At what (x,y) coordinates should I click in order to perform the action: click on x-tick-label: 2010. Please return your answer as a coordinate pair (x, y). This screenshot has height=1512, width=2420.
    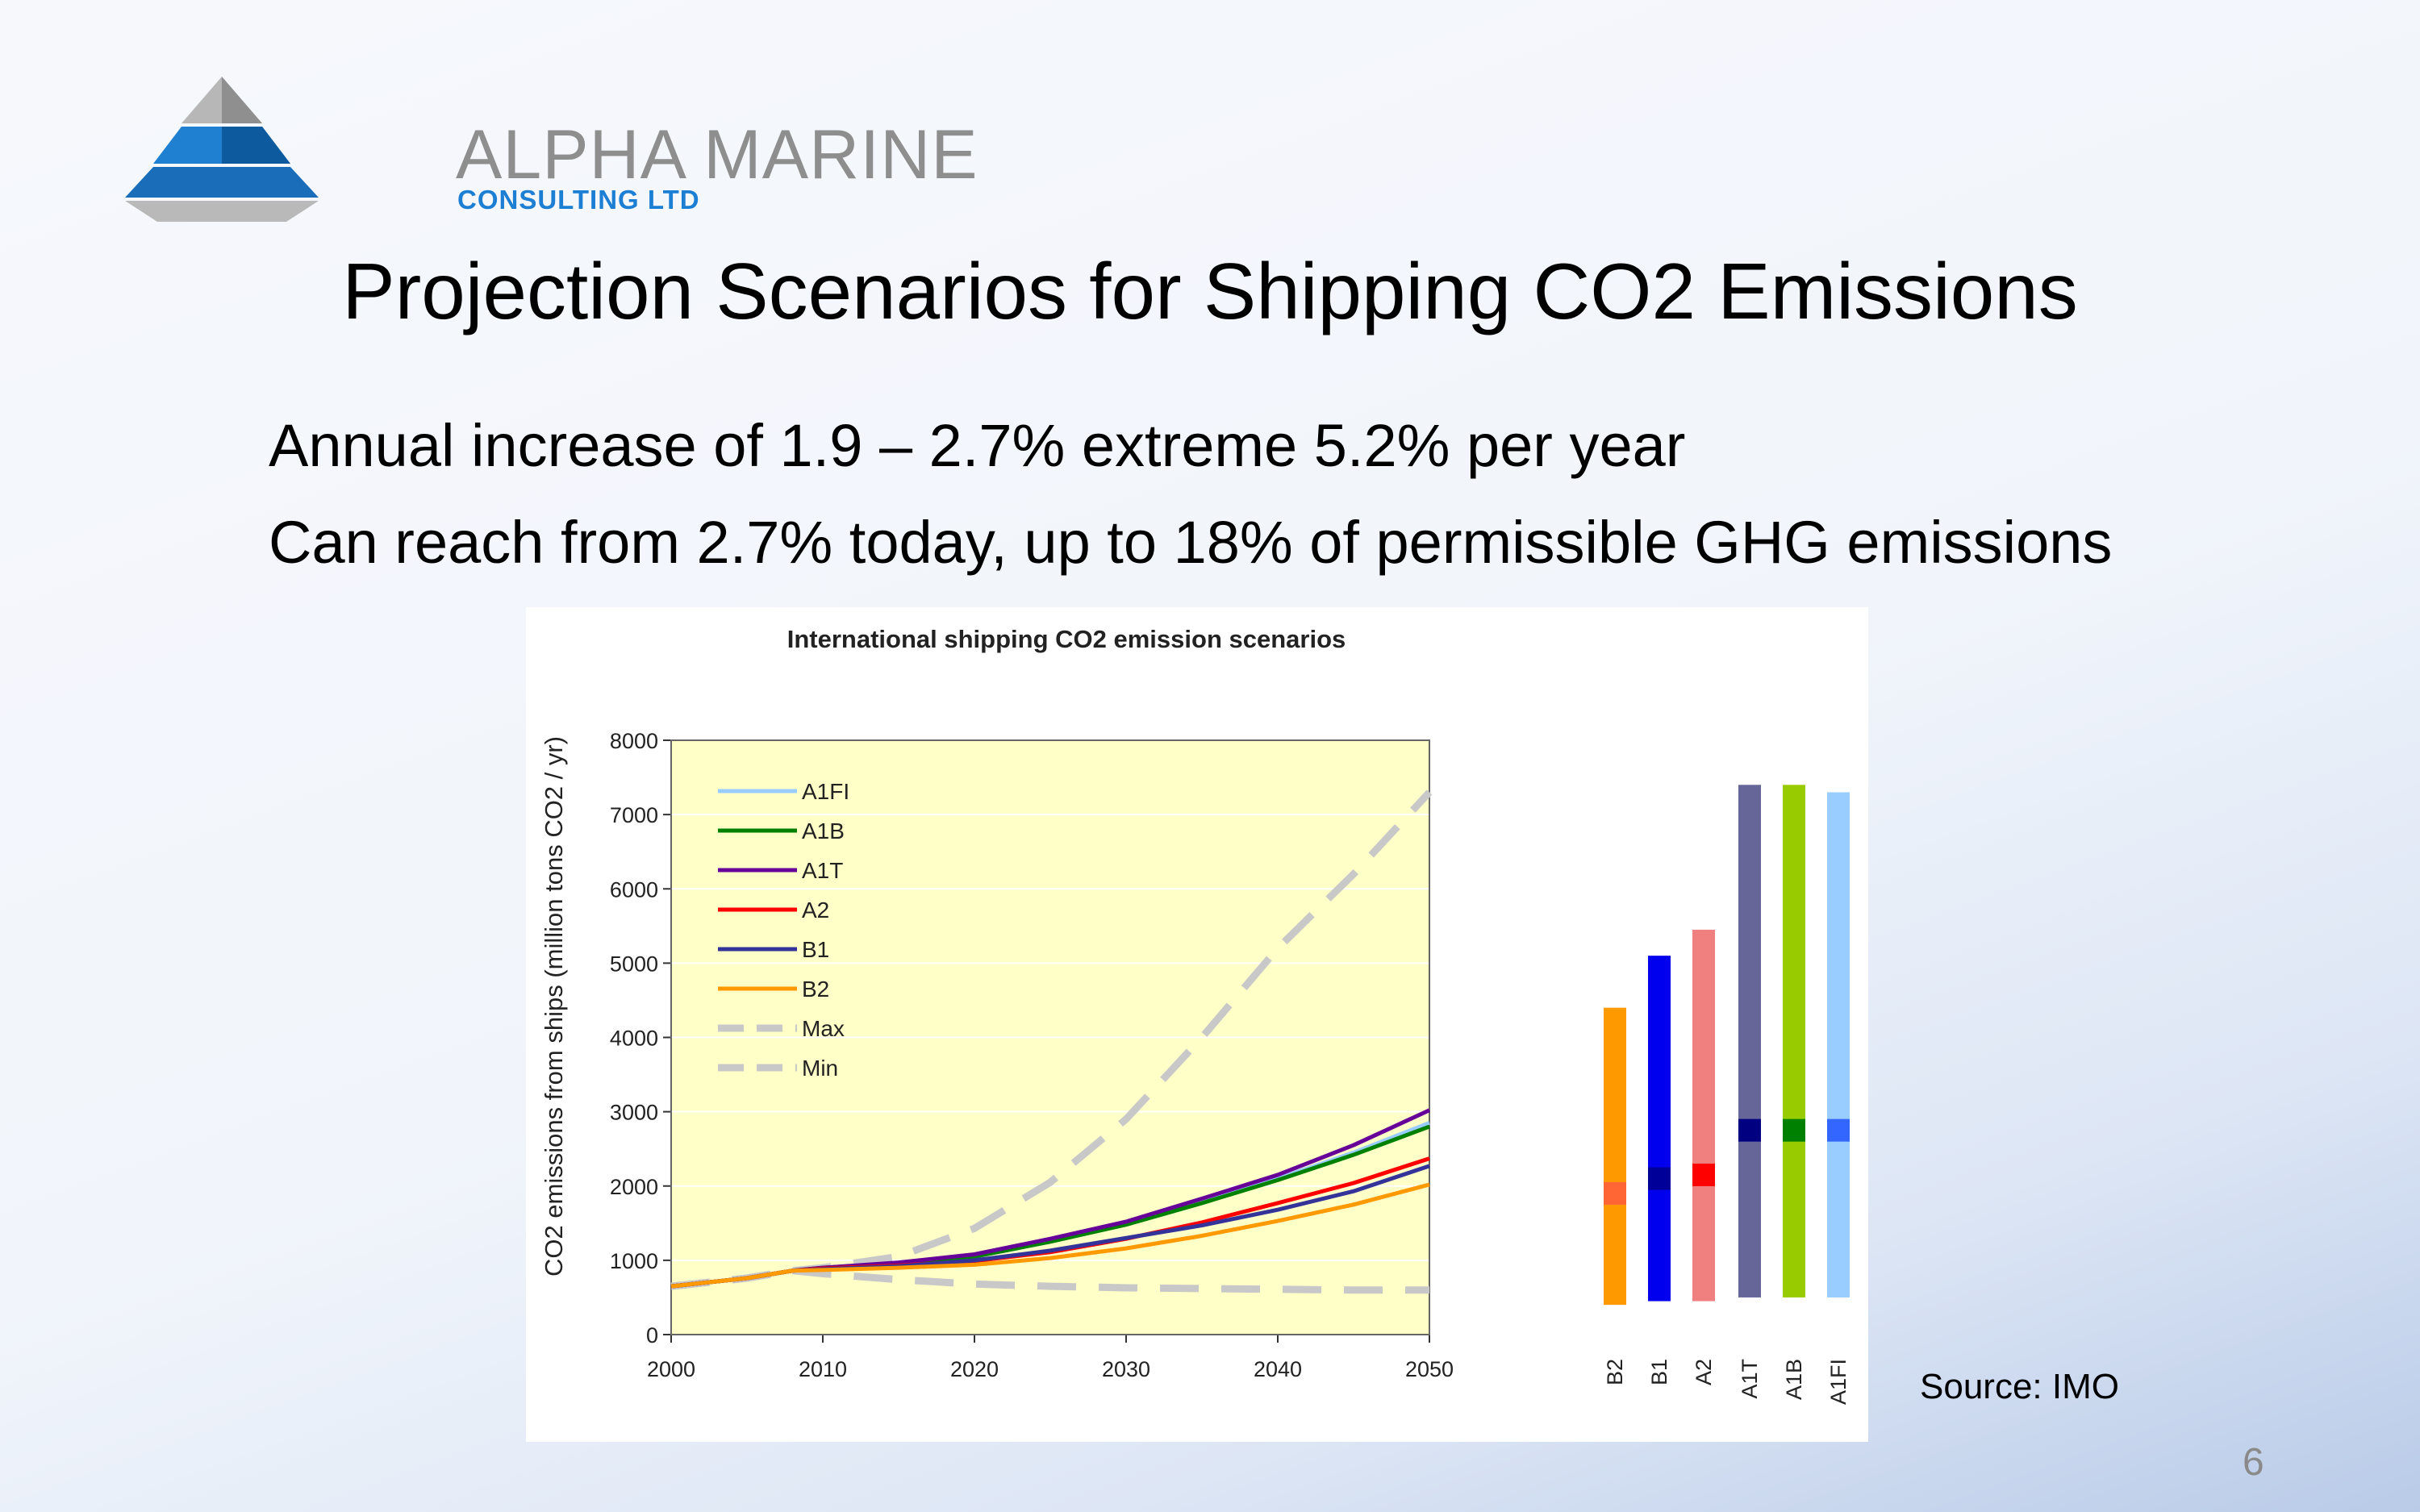
    Looking at the image, I should click on (823, 1369).